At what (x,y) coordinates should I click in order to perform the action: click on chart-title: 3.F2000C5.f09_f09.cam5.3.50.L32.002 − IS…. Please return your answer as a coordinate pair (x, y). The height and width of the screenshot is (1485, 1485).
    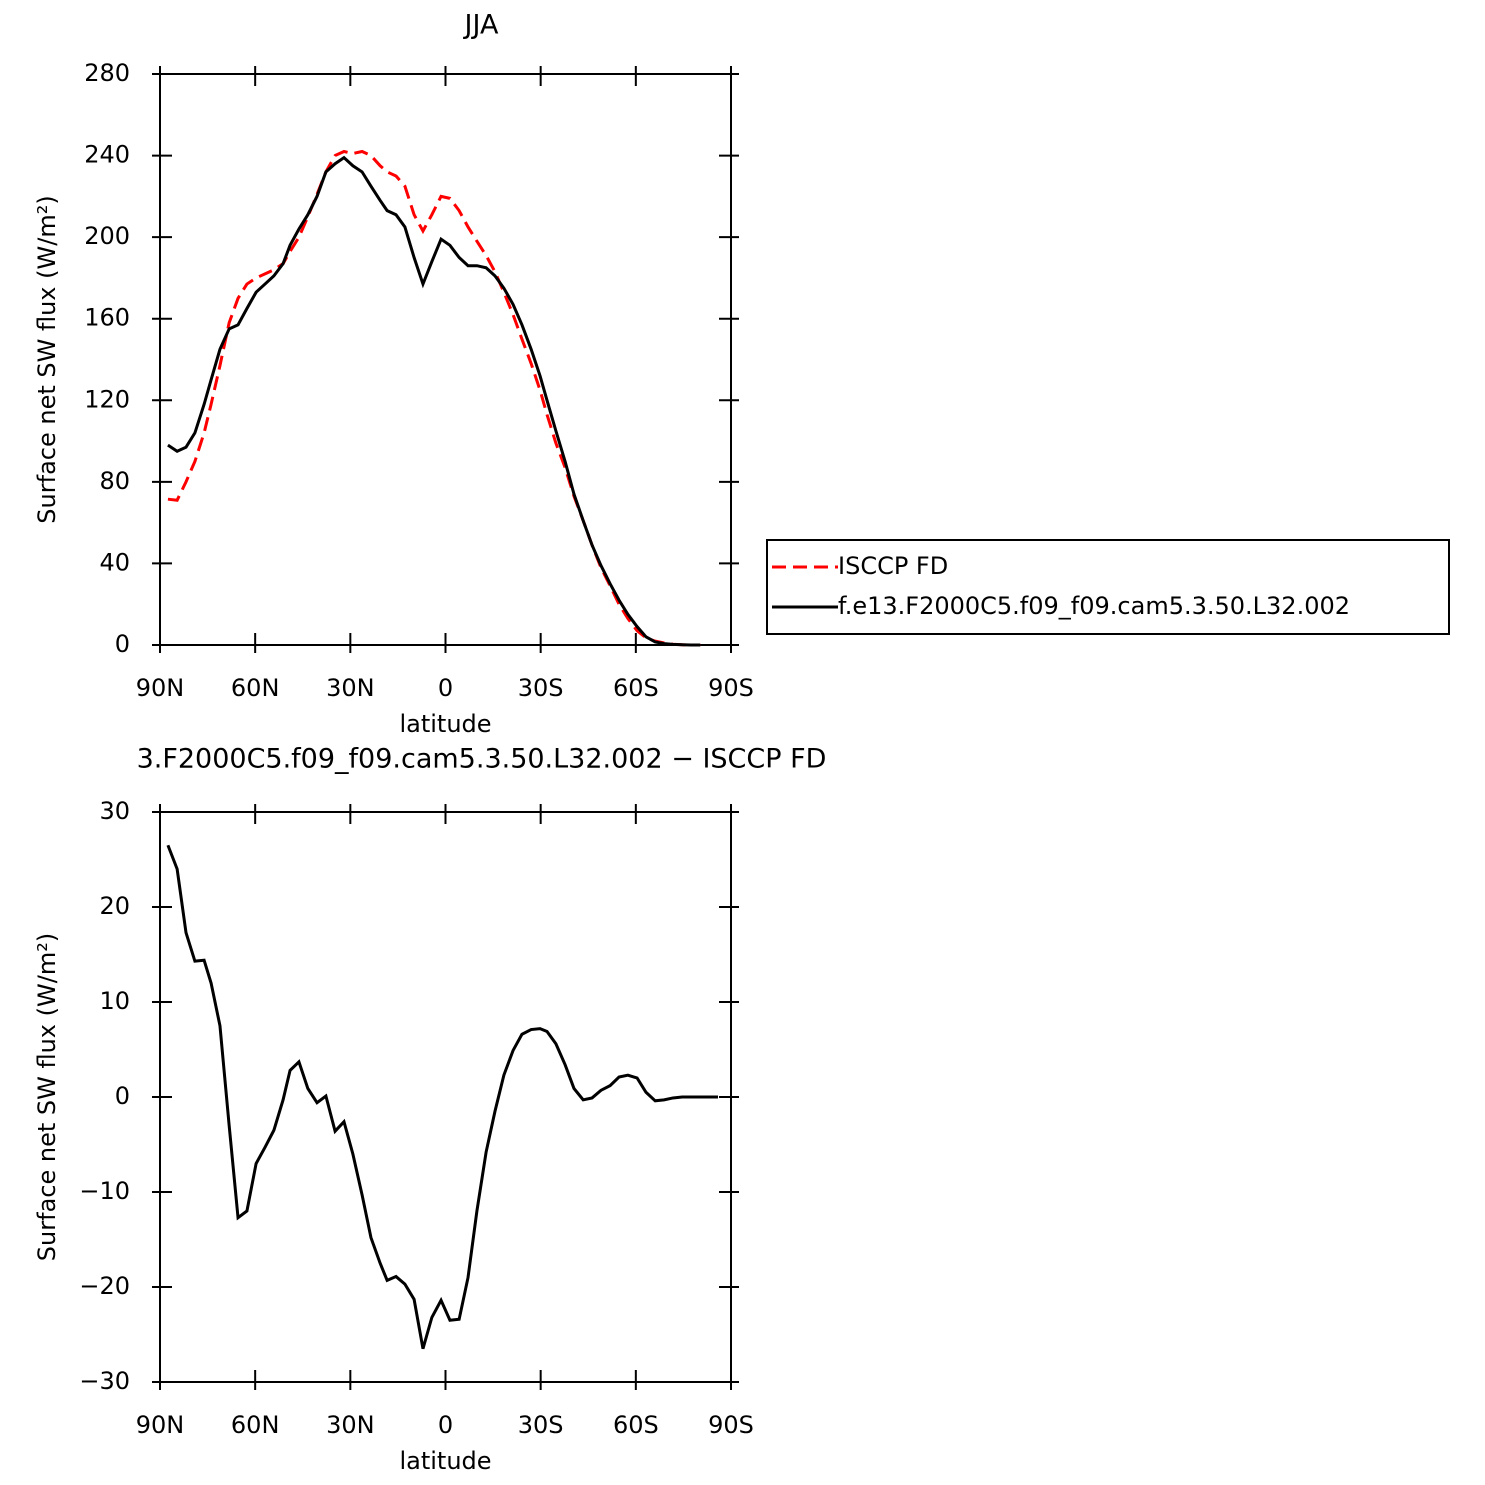
    Looking at the image, I should click on (482, 759).